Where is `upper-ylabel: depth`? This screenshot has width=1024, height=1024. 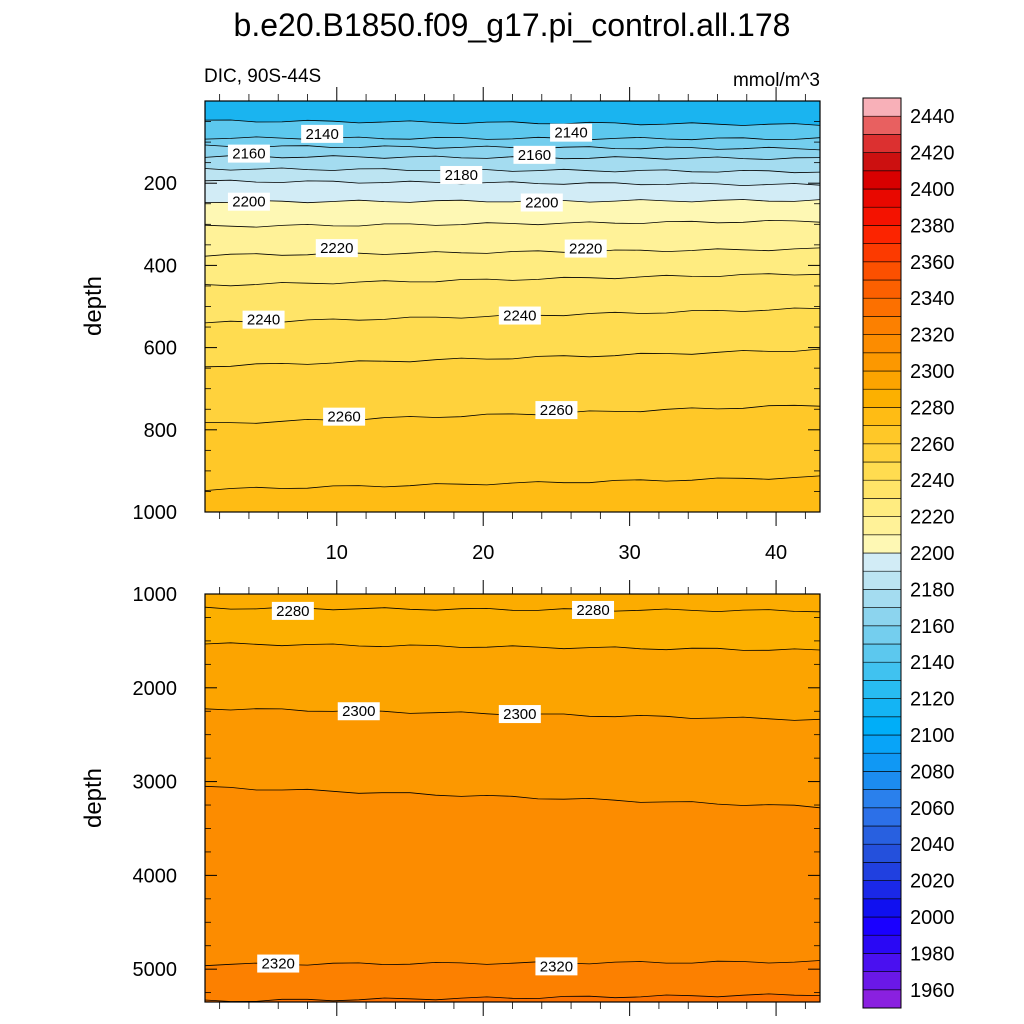
upper-ylabel: depth is located at coordinates (93, 306).